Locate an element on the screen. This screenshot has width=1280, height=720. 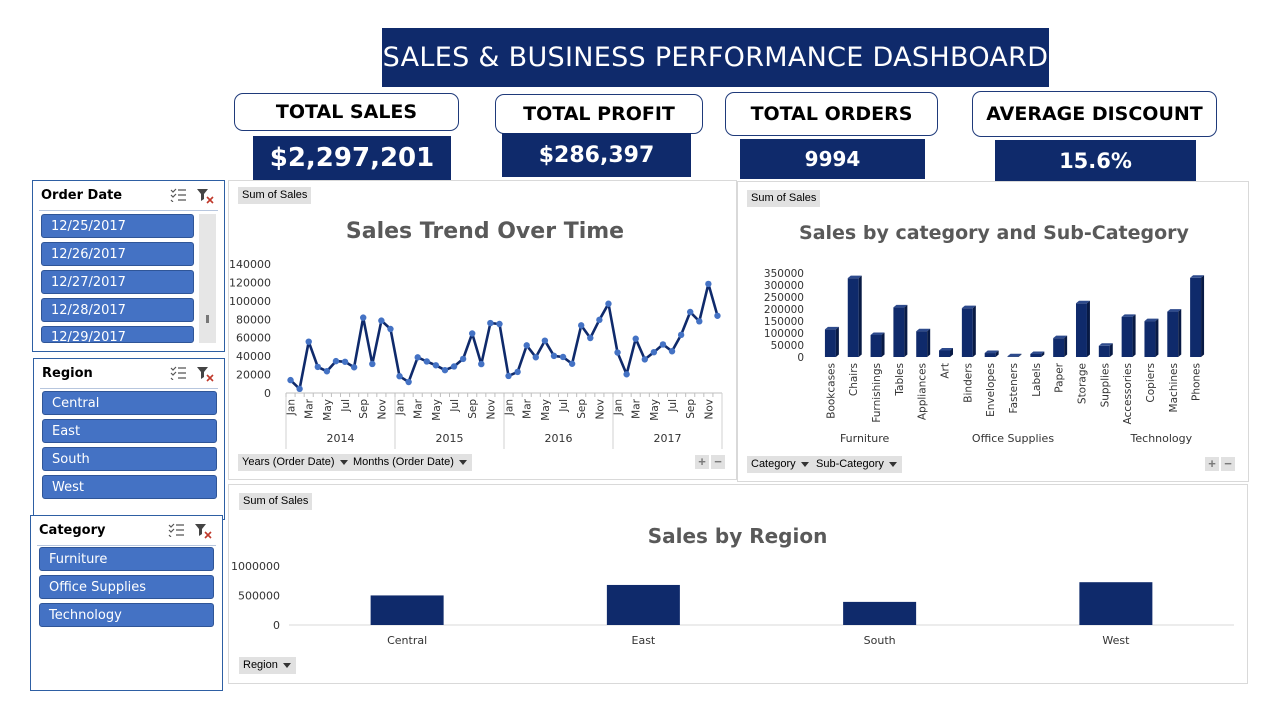
y-tick-label: 60000 is located at coordinates (253, 338).